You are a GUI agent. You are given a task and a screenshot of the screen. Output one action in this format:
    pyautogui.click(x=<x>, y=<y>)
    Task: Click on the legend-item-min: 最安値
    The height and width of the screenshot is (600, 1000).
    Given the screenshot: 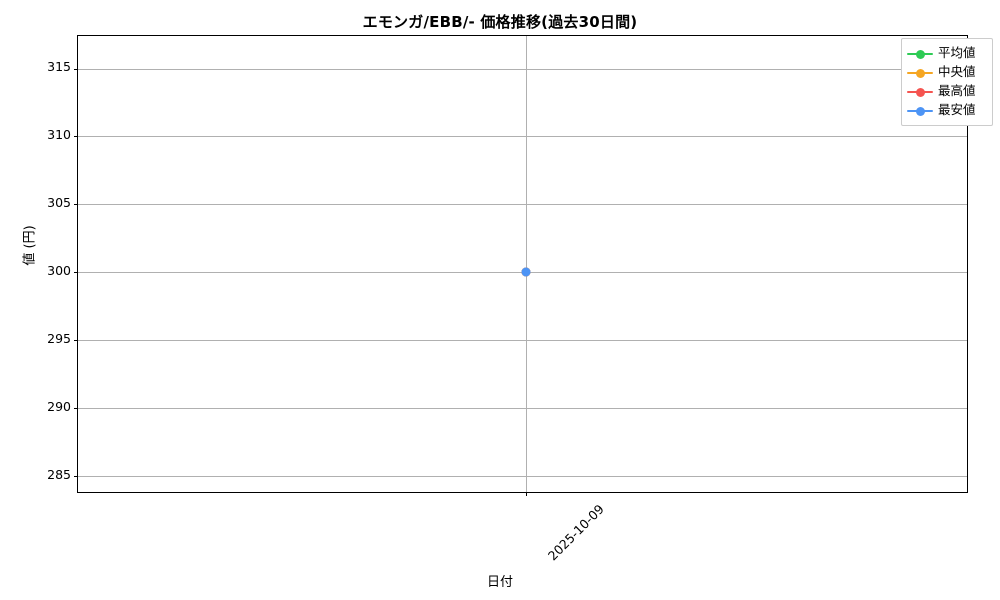 What is the action you would take?
    pyautogui.click(x=946, y=110)
    